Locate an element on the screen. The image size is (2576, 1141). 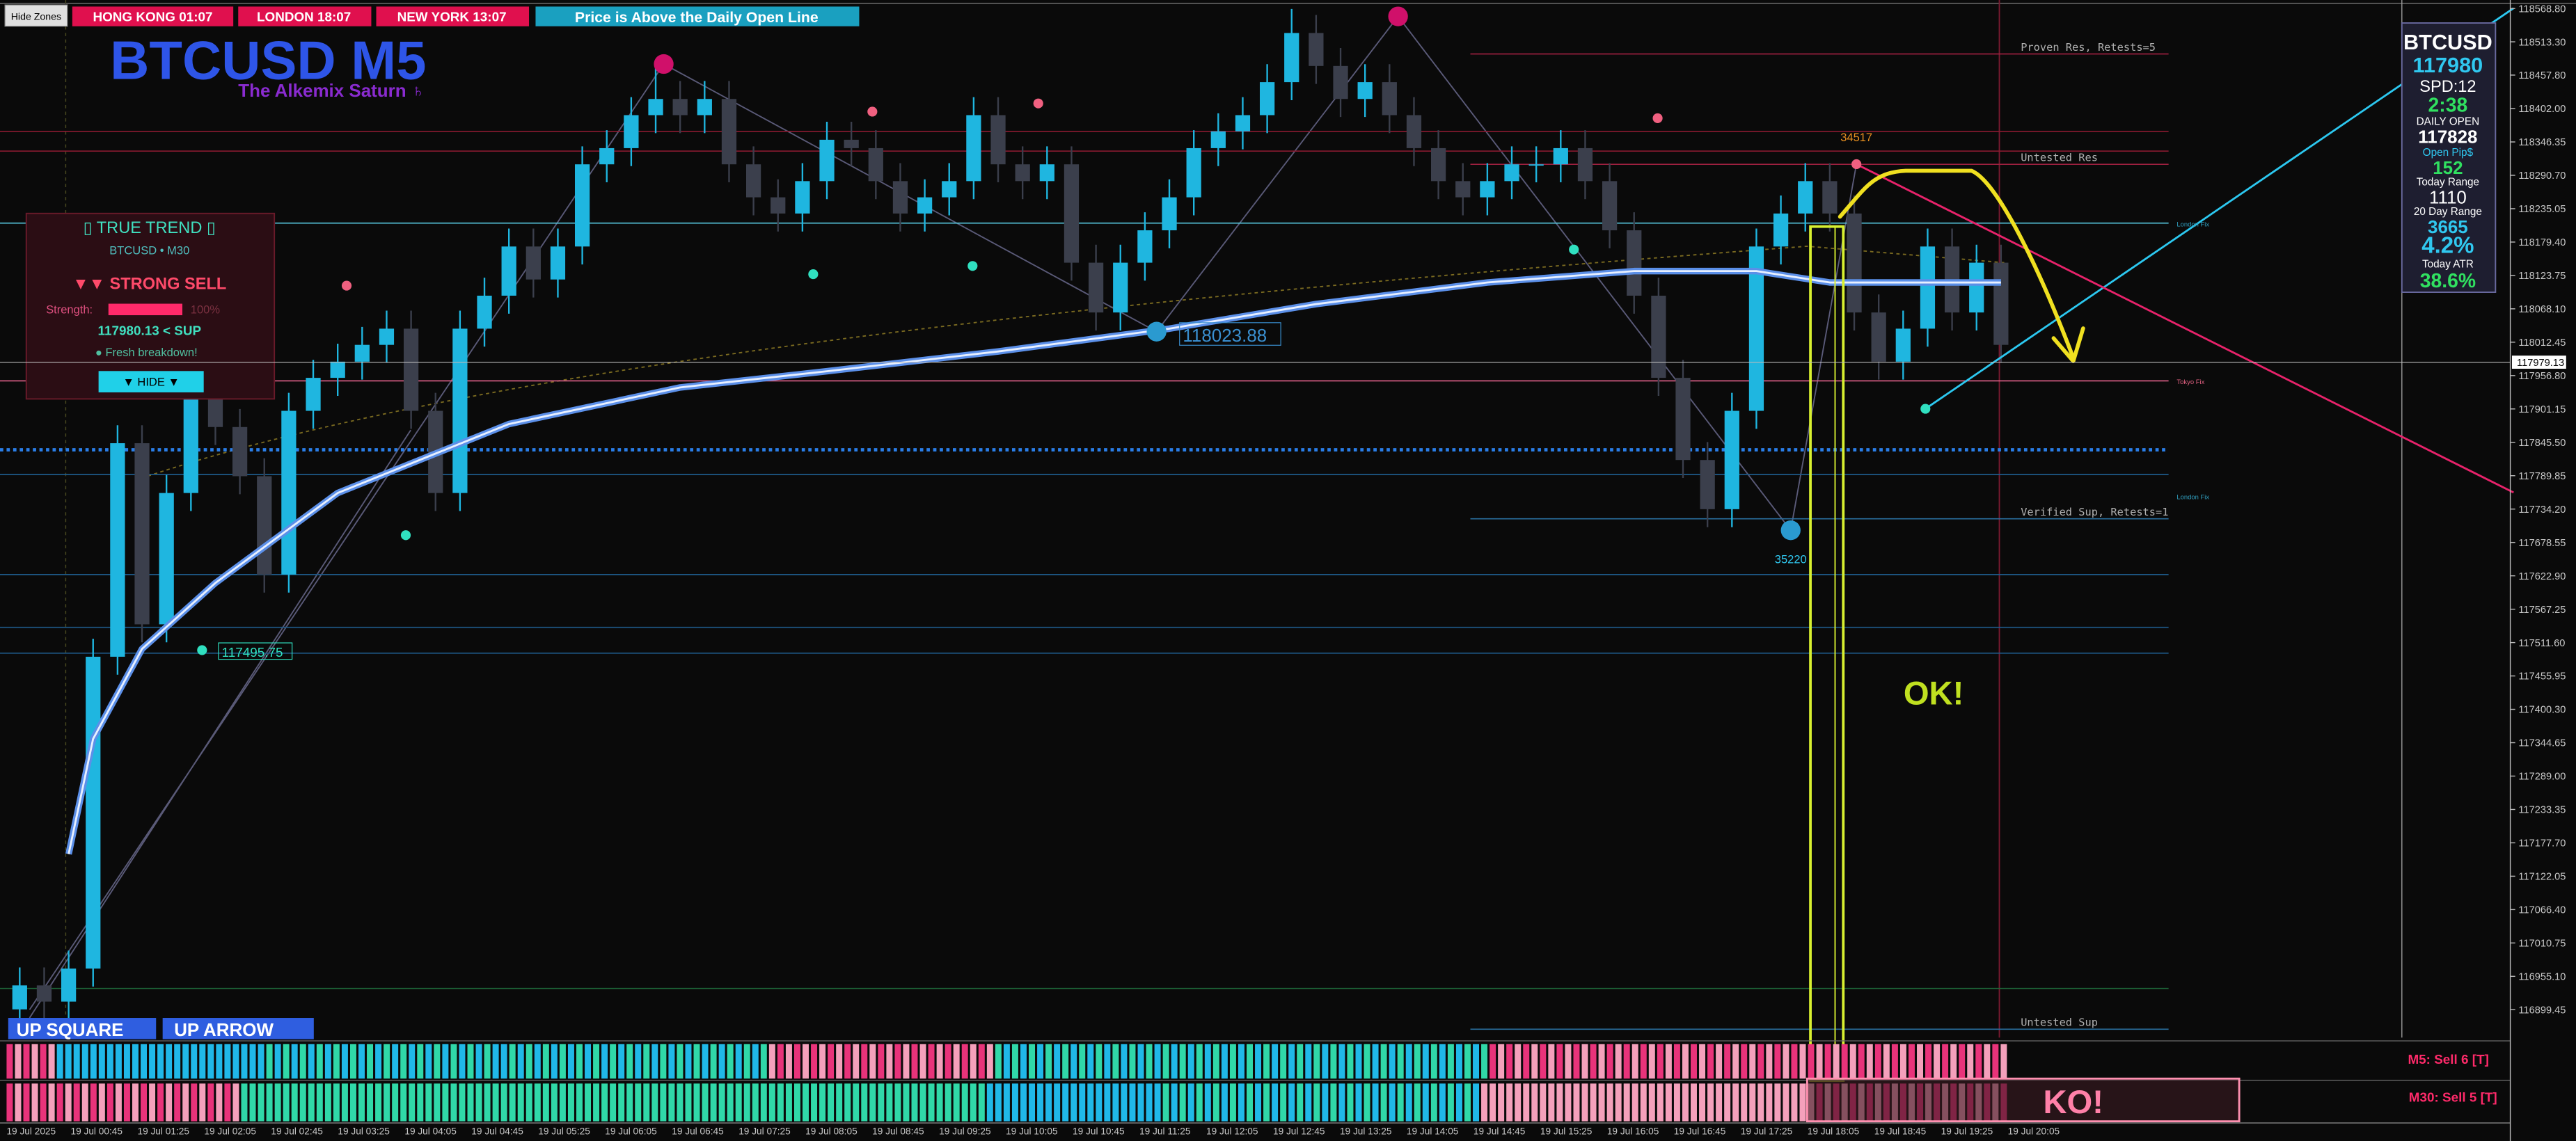
y-tick-label: 117122.05 is located at coordinates (2542, 877).